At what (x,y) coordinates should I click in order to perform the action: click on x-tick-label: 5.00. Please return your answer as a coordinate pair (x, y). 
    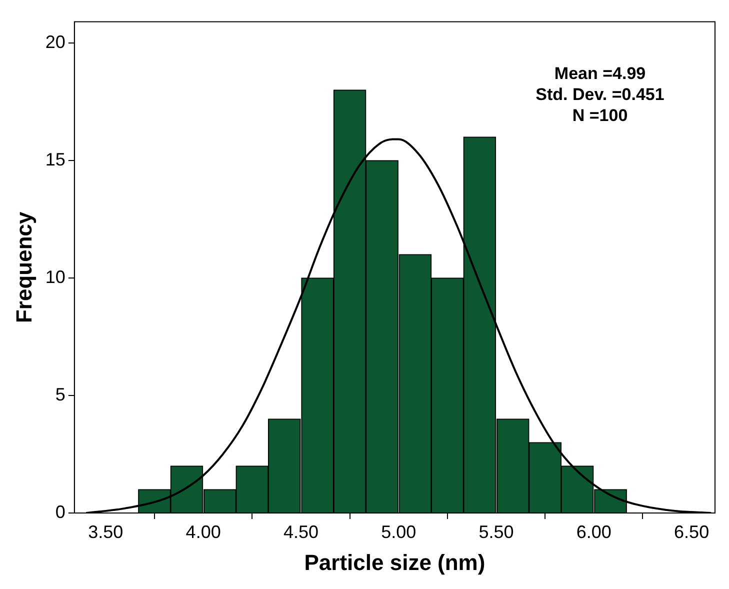
    Looking at the image, I should click on (398, 532).